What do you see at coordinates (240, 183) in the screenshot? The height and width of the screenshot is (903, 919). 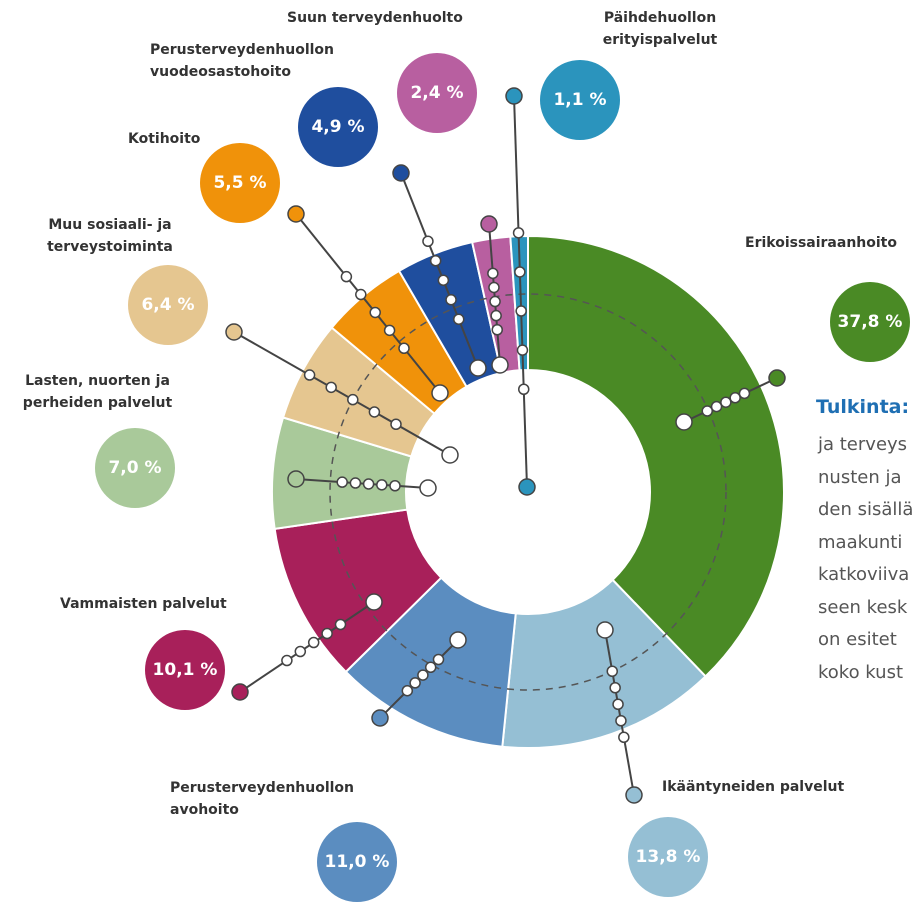 I see `value-bubble: 5,5 %` at bounding box center [240, 183].